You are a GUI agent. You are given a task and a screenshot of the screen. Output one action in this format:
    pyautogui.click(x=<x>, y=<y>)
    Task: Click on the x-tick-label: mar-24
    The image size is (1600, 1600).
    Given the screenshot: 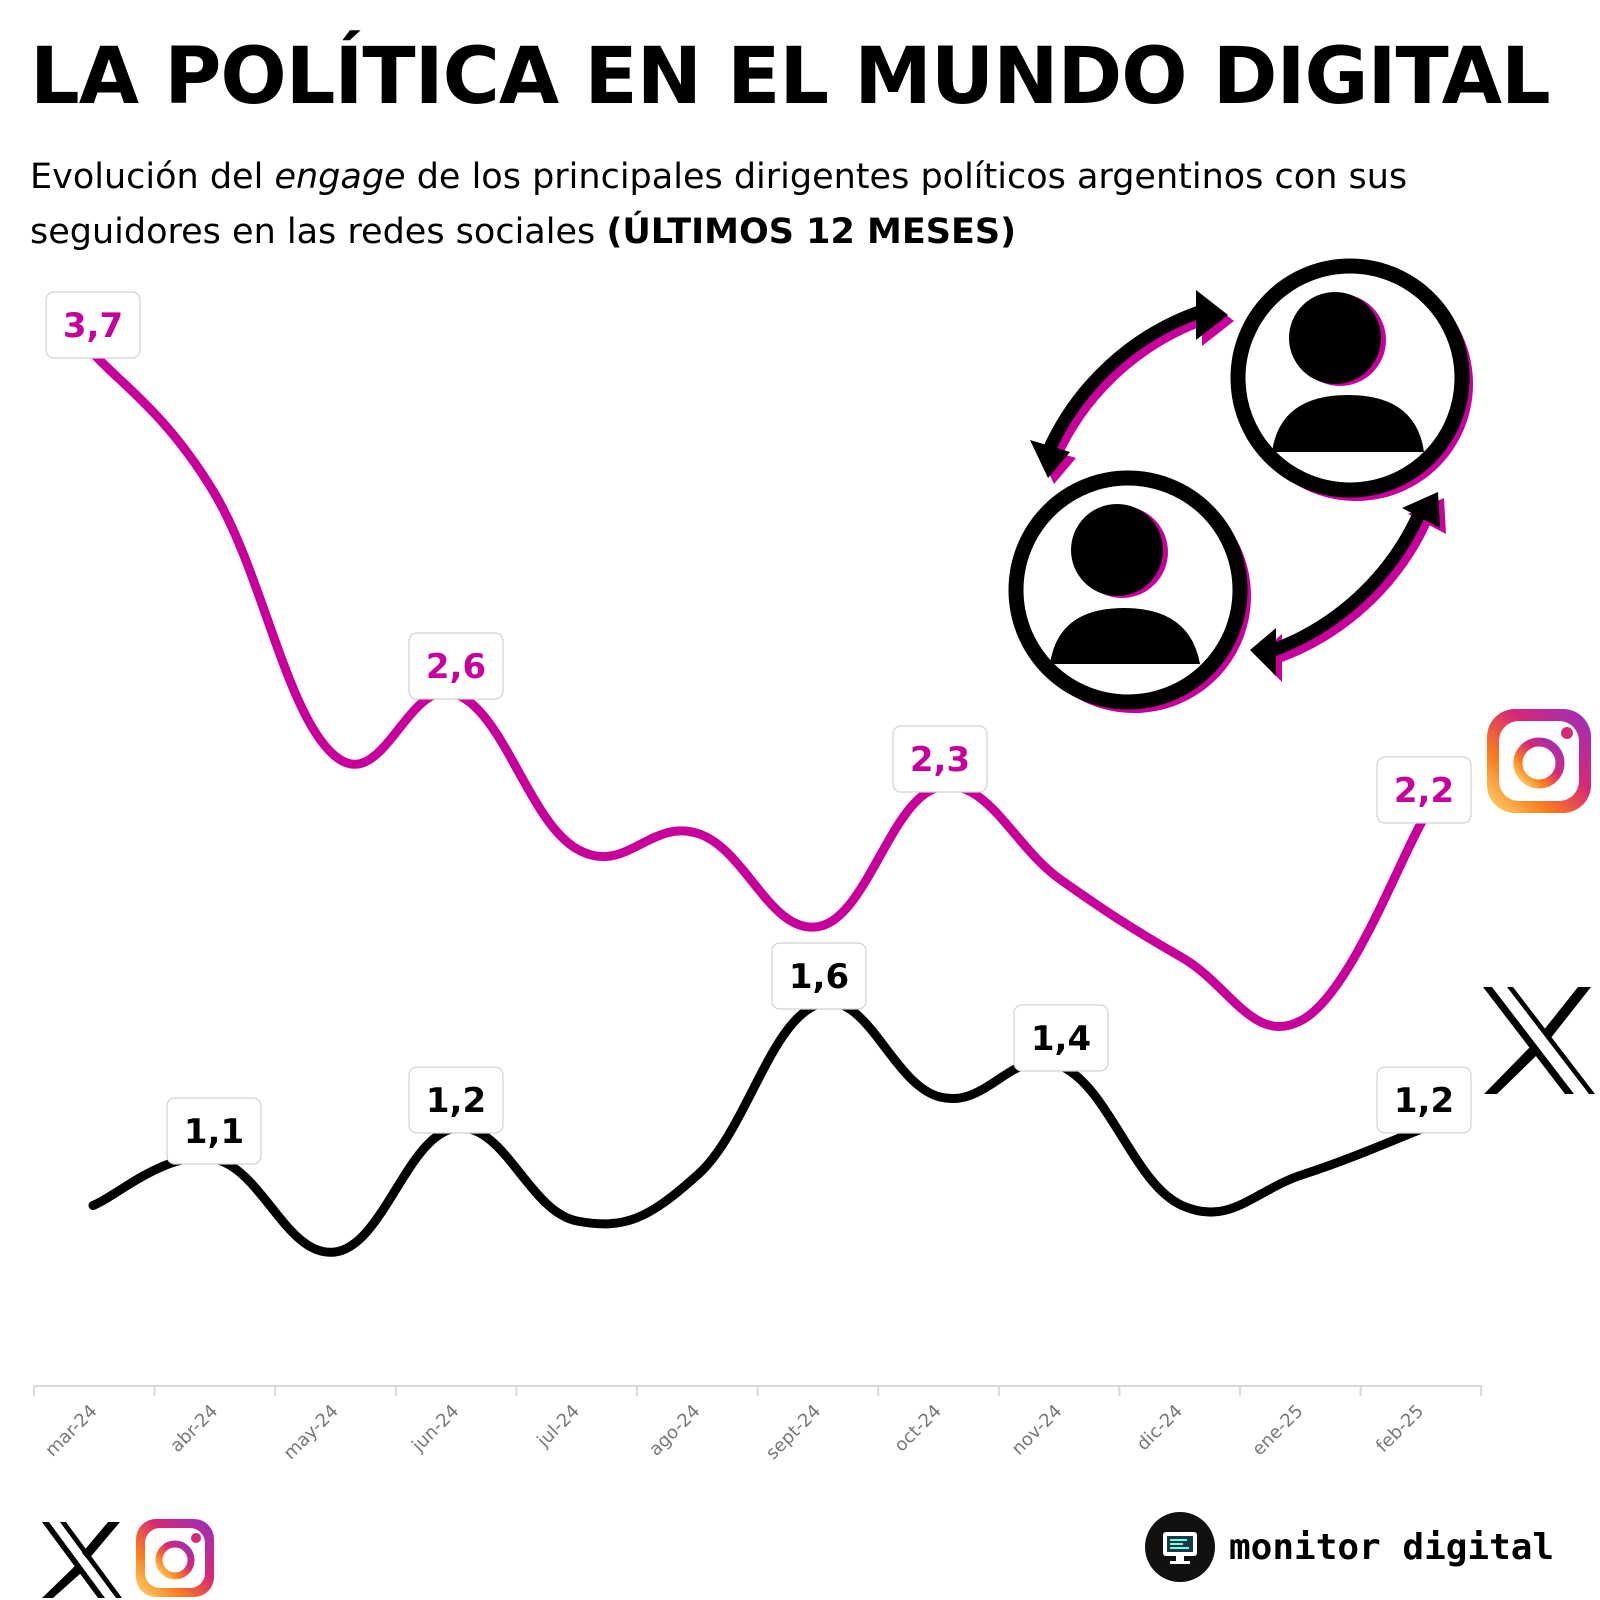 What is the action you would take?
    pyautogui.click(x=71, y=1431)
    